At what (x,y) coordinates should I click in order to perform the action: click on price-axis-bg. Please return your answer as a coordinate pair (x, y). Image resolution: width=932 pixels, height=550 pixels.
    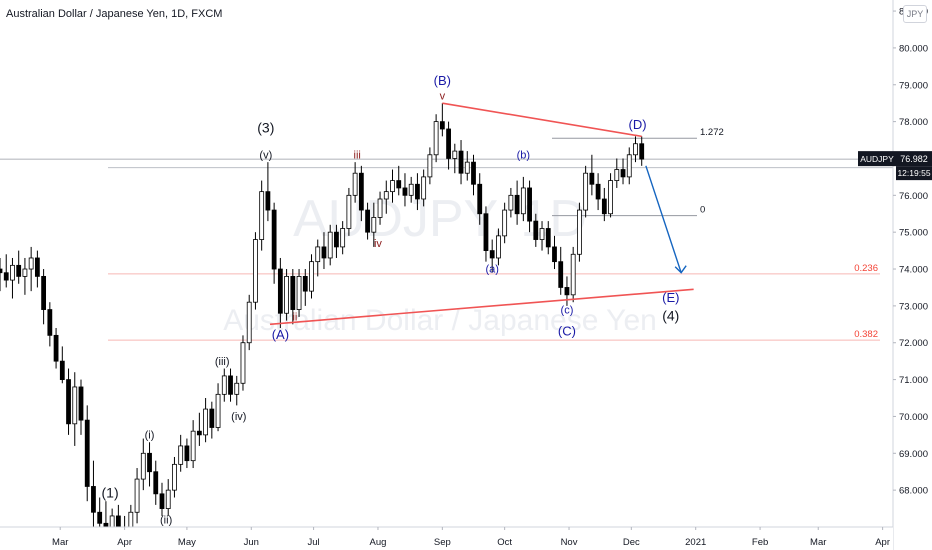
    Looking at the image, I should click on (912, 275).